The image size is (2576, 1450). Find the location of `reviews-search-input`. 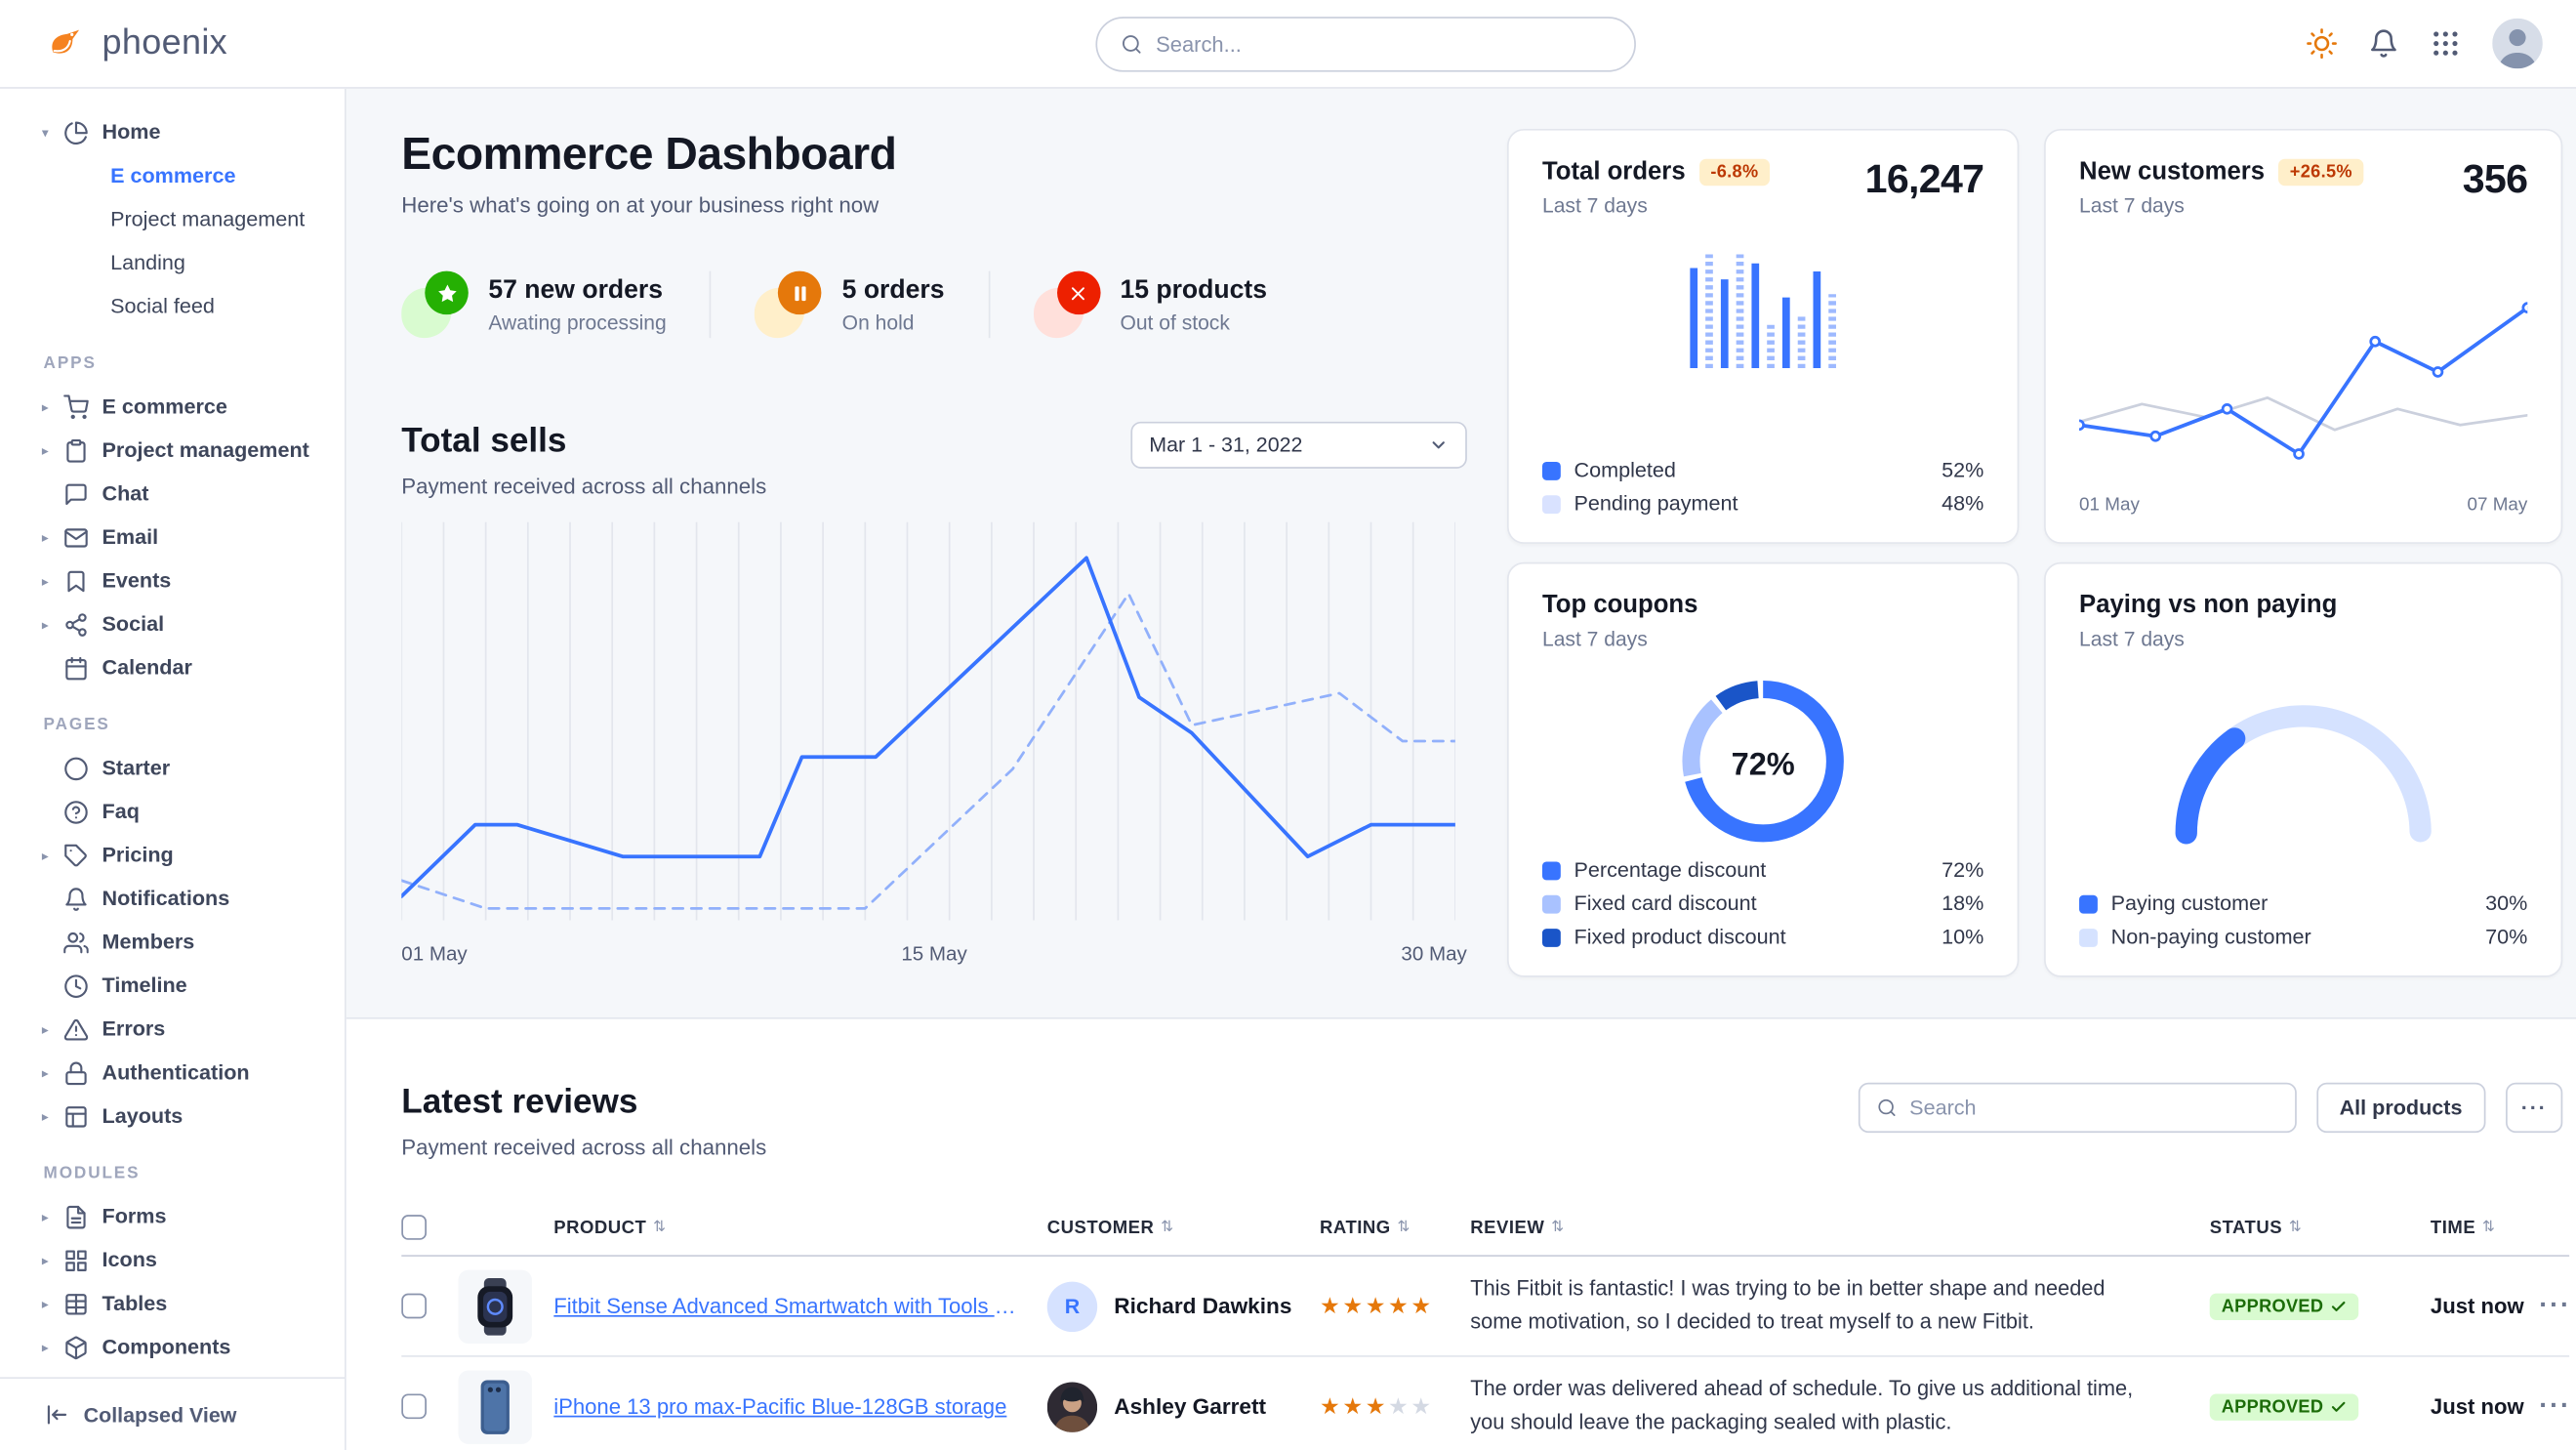

reviews-search-input is located at coordinates (2093, 1108).